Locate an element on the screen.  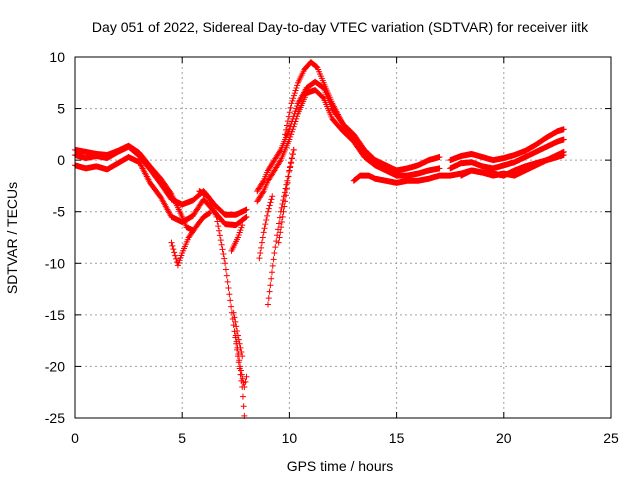
x-tick-labels: 0 5 10 15 20 25 is located at coordinates (345, 438).